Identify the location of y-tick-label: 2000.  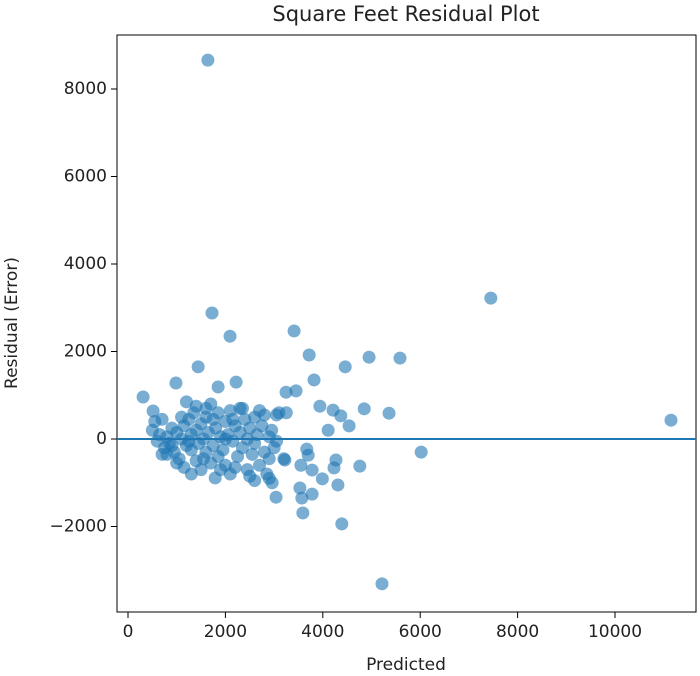
(85, 352).